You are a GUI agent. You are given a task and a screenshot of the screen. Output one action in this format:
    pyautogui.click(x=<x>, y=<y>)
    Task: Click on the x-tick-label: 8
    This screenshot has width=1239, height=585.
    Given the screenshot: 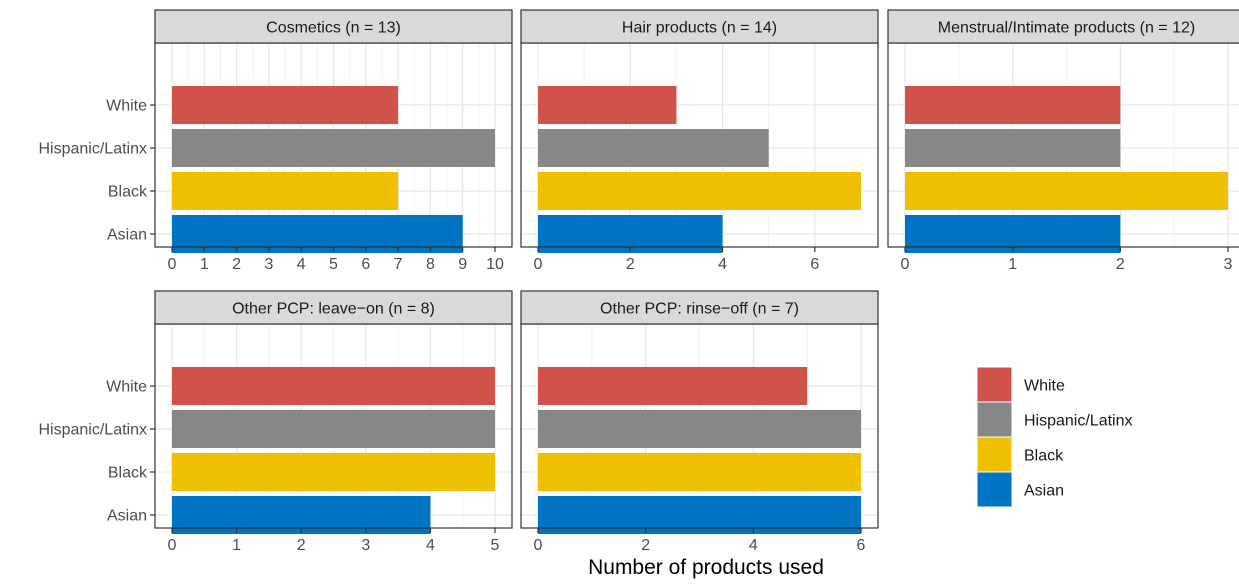 What is the action you would take?
    pyautogui.click(x=430, y=264)
    